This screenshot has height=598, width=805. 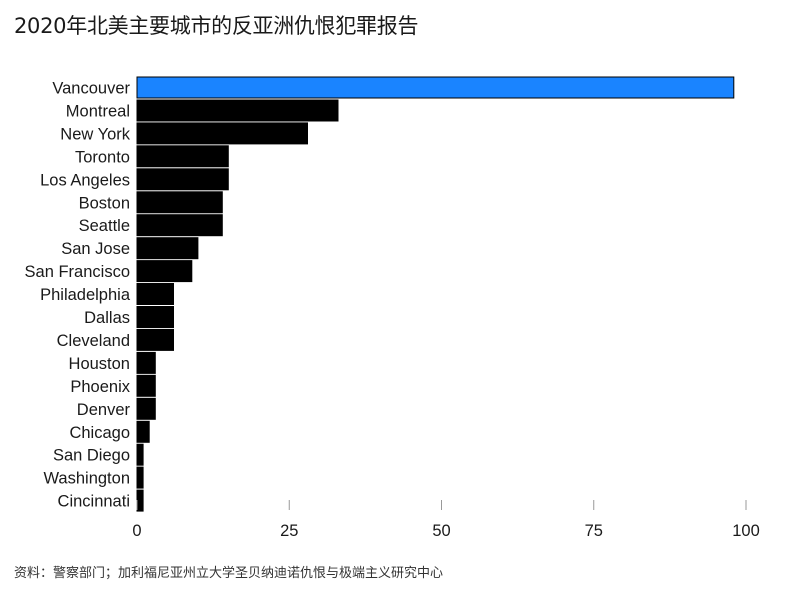 I want to click on bar-phoenix, so click(x=146, y=385).